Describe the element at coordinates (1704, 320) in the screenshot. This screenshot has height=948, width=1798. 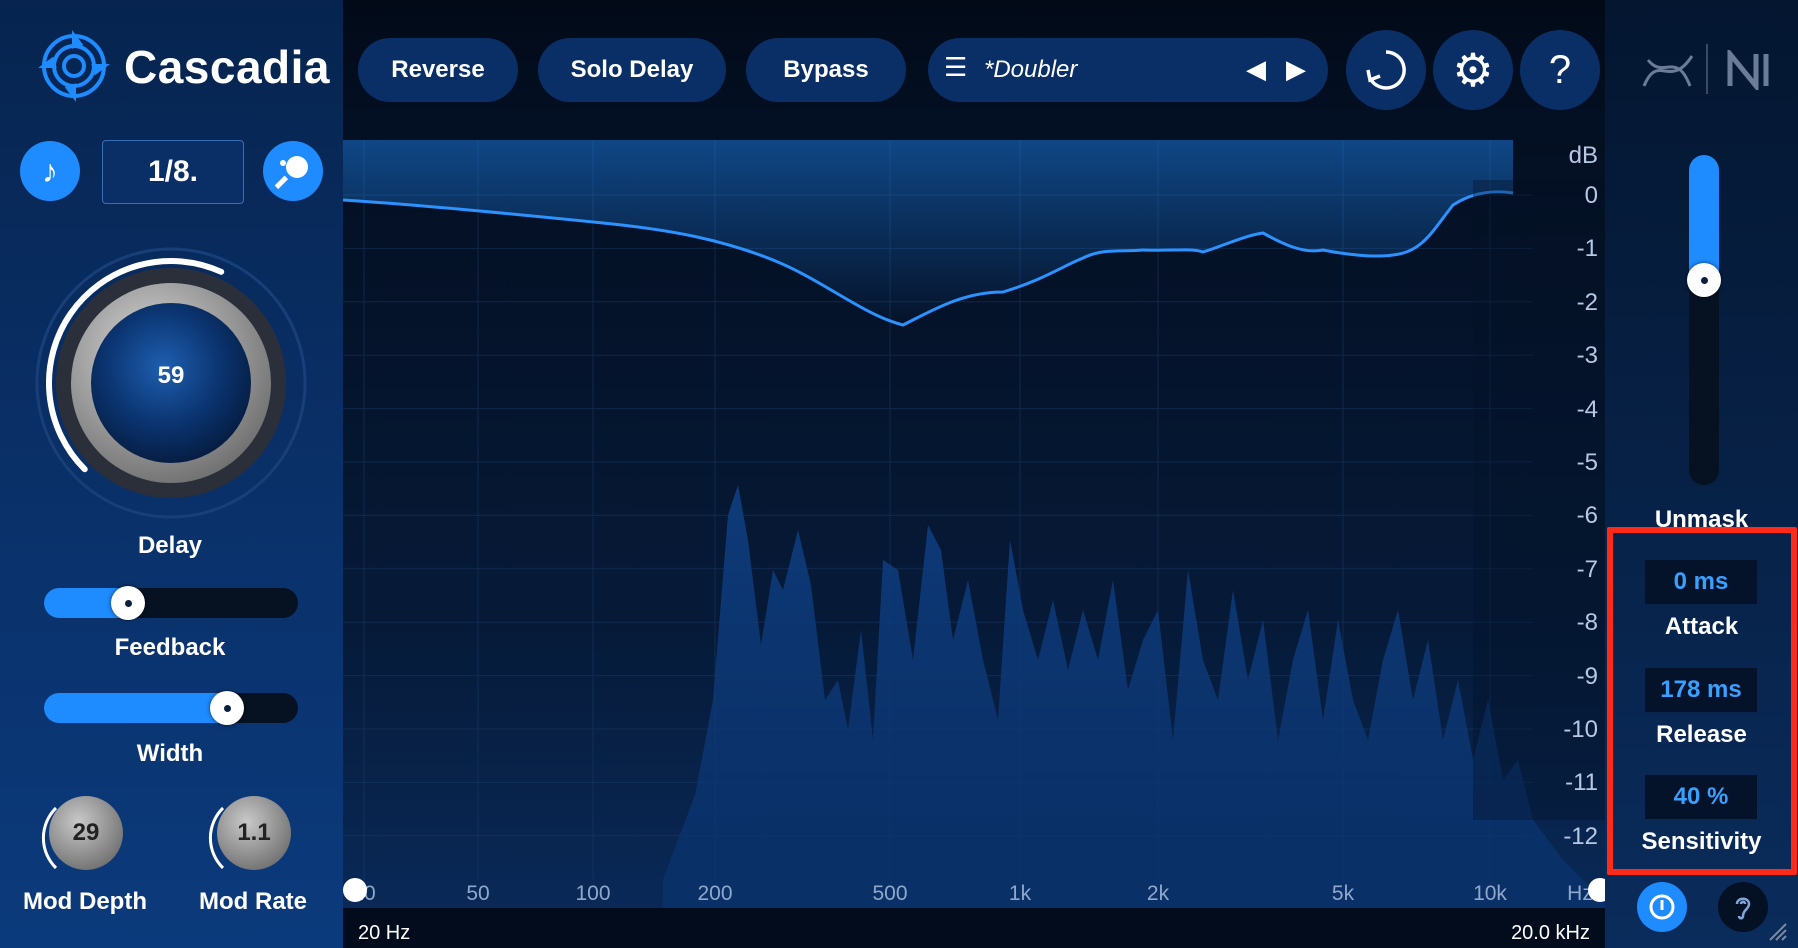
I see `unmask-slider` at that location.